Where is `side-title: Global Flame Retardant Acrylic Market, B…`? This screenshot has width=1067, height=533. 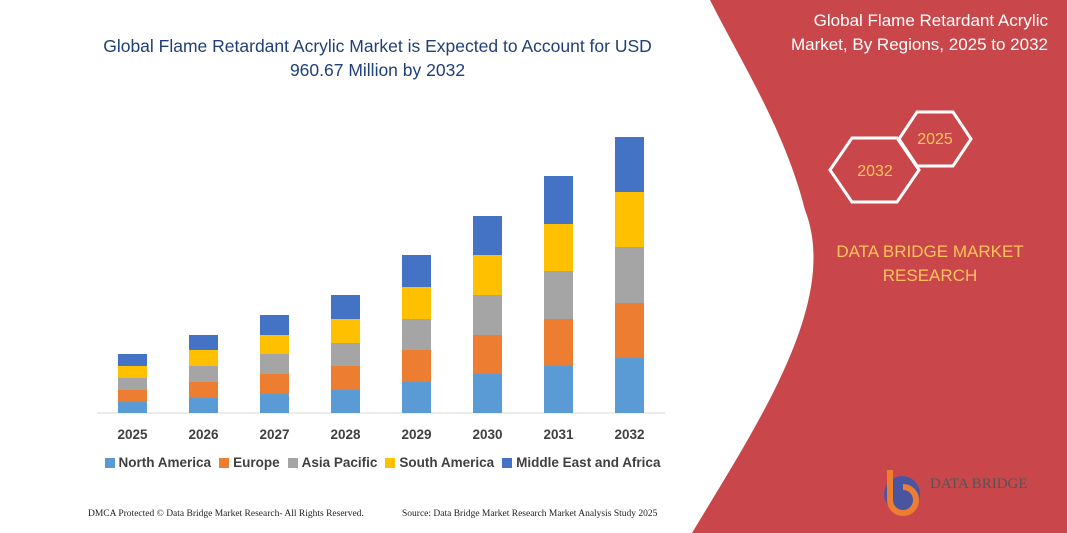 side-title: Global Flame Retardant Acrylic Market, B… is located at coordinates (919, 32).